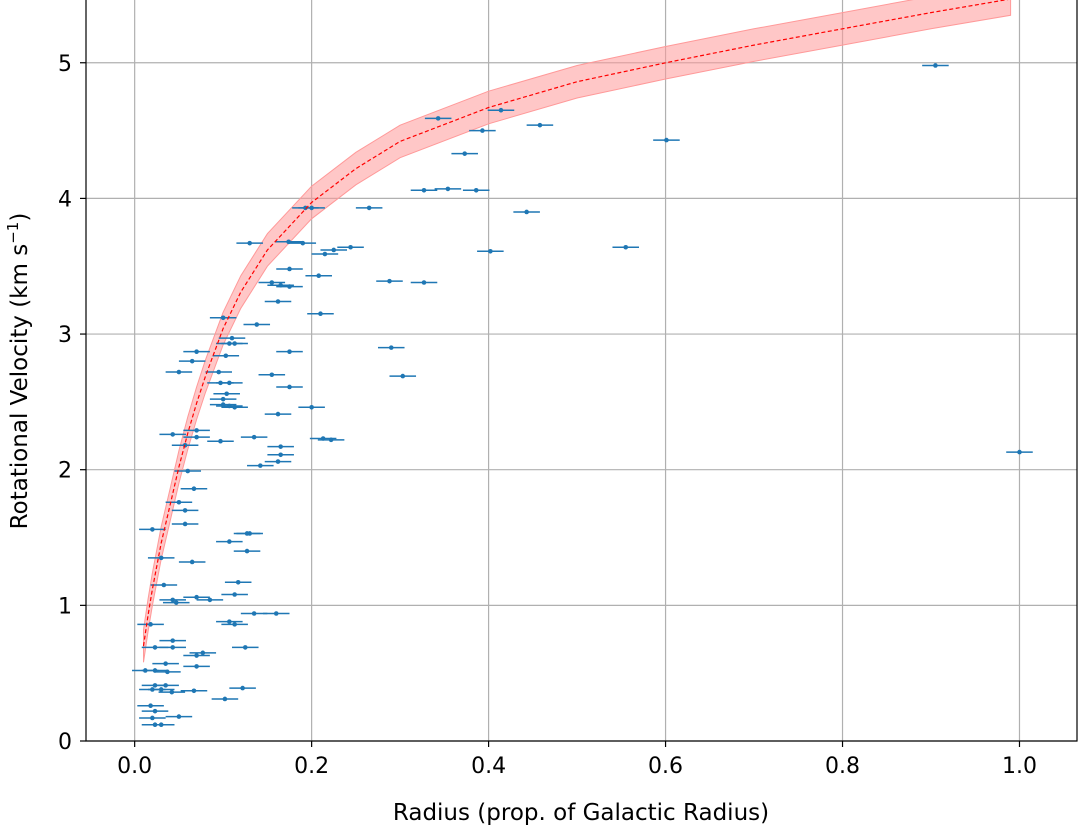  What do you see at coordinates (20, 217) in the screenshot?
I see `y-axis-label-close: )` at bounding box center [20, 217].